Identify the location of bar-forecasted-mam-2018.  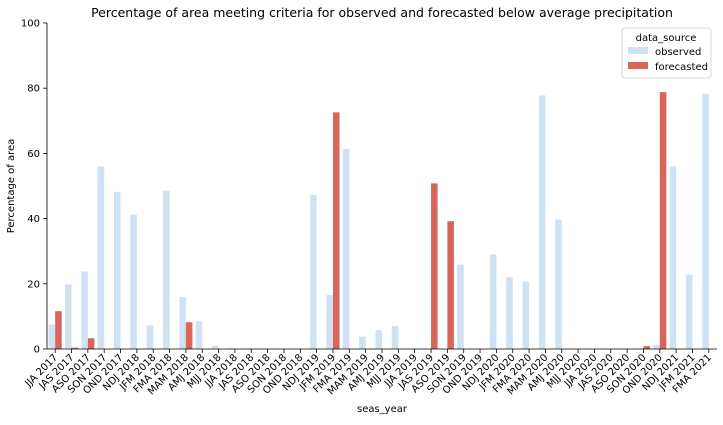
(189, 335).